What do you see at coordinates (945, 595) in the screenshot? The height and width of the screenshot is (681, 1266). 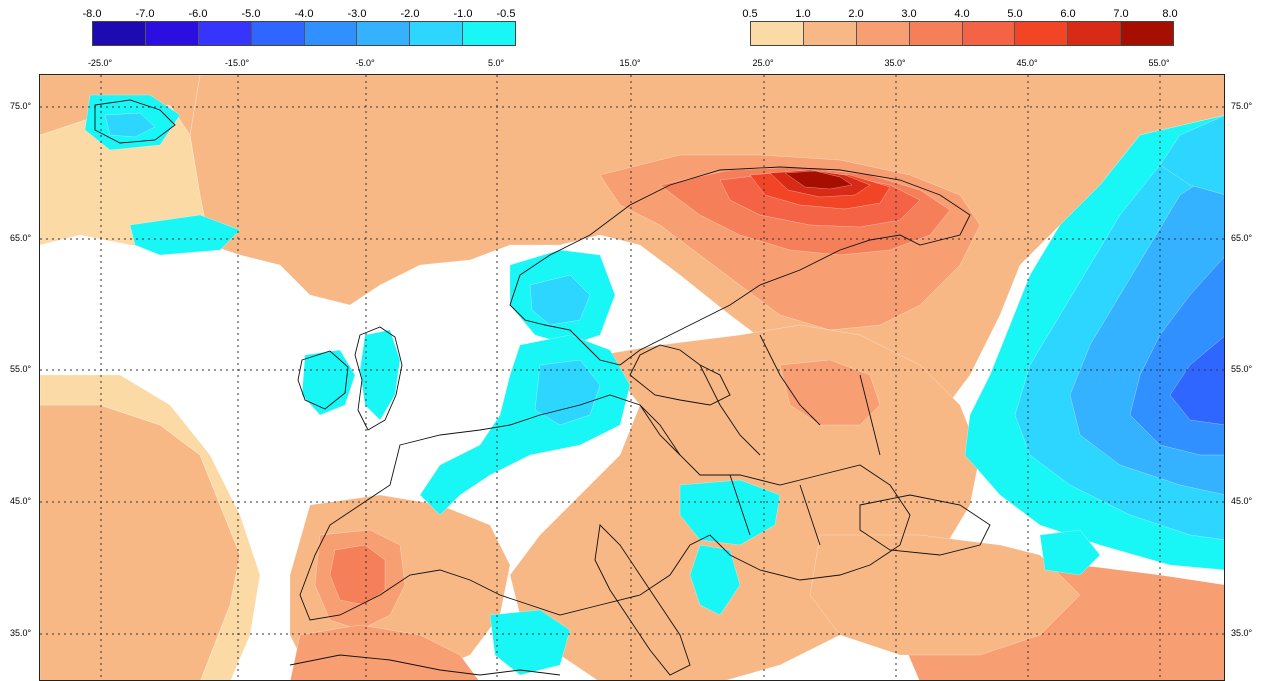 I see `east-med-light` at bounding box center [945, 595].